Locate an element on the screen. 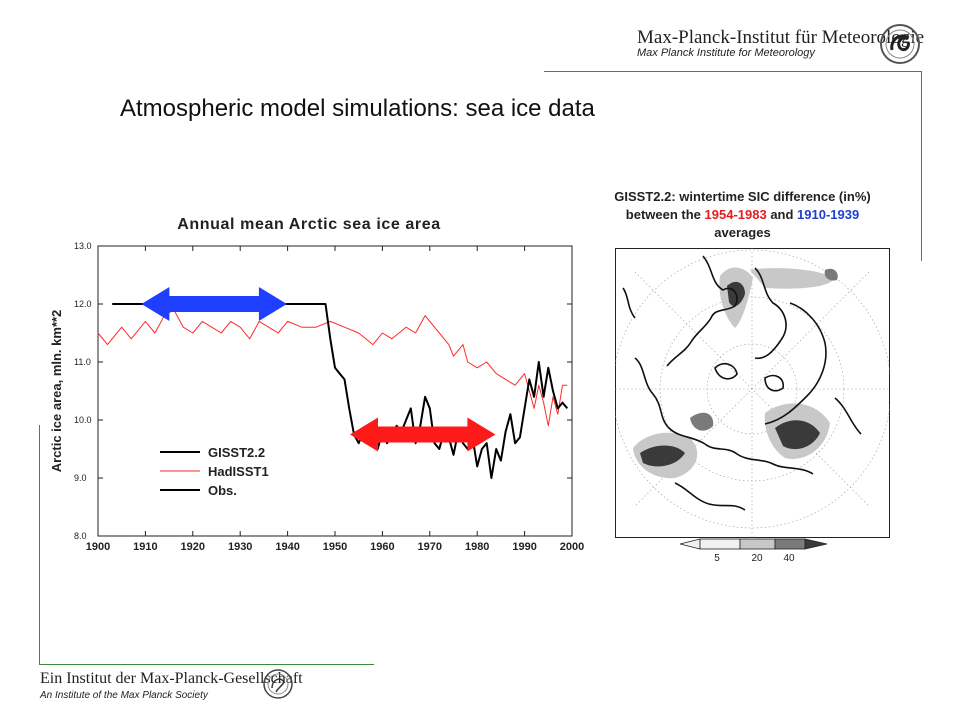 This screenshot has width=960, height=720. mpi-meteorology-logo-icon is located at coordinates (900, 44).